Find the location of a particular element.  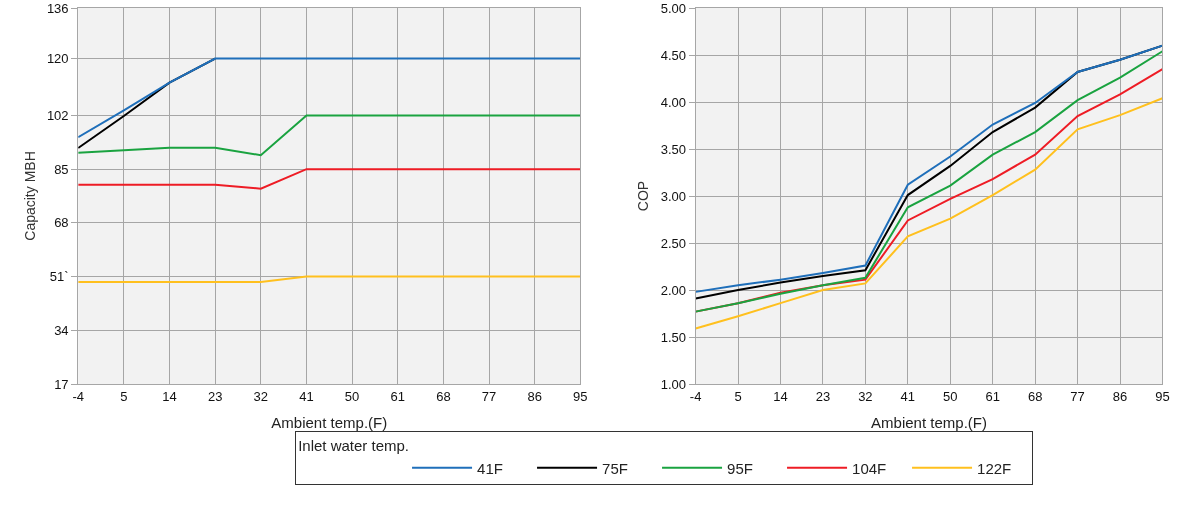

y-axis-title: Capacity MBH is located at coordinates (29, 196).